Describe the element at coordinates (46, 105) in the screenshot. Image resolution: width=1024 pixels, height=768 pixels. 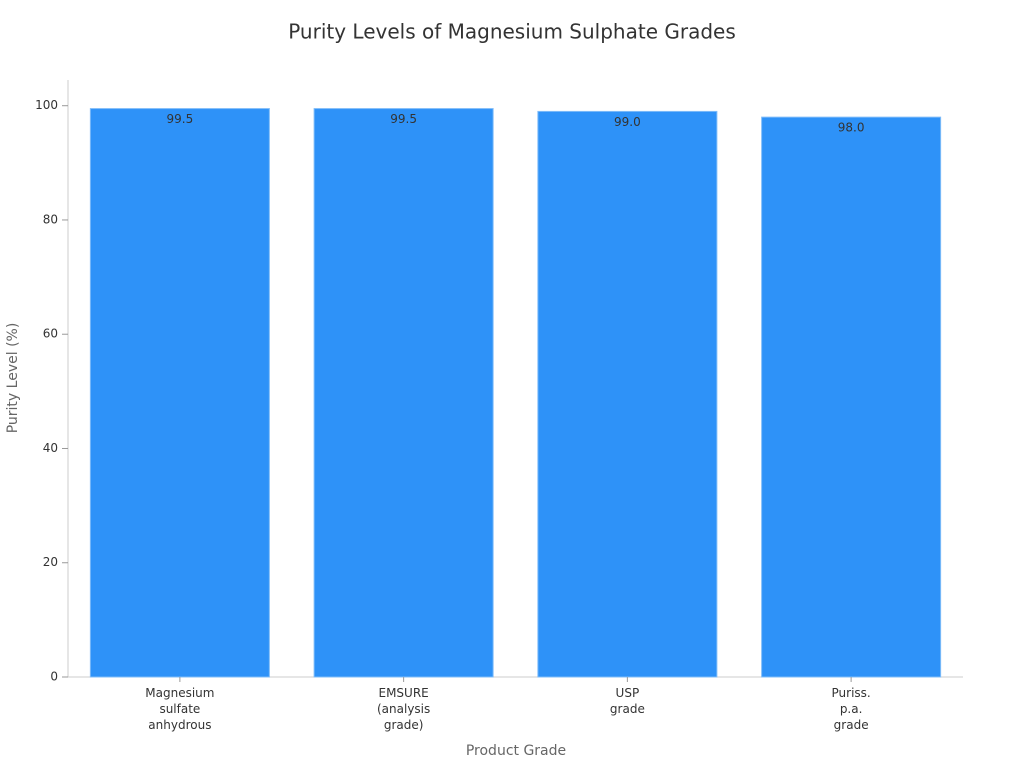
I see `y-tick-label: 100` at that location.